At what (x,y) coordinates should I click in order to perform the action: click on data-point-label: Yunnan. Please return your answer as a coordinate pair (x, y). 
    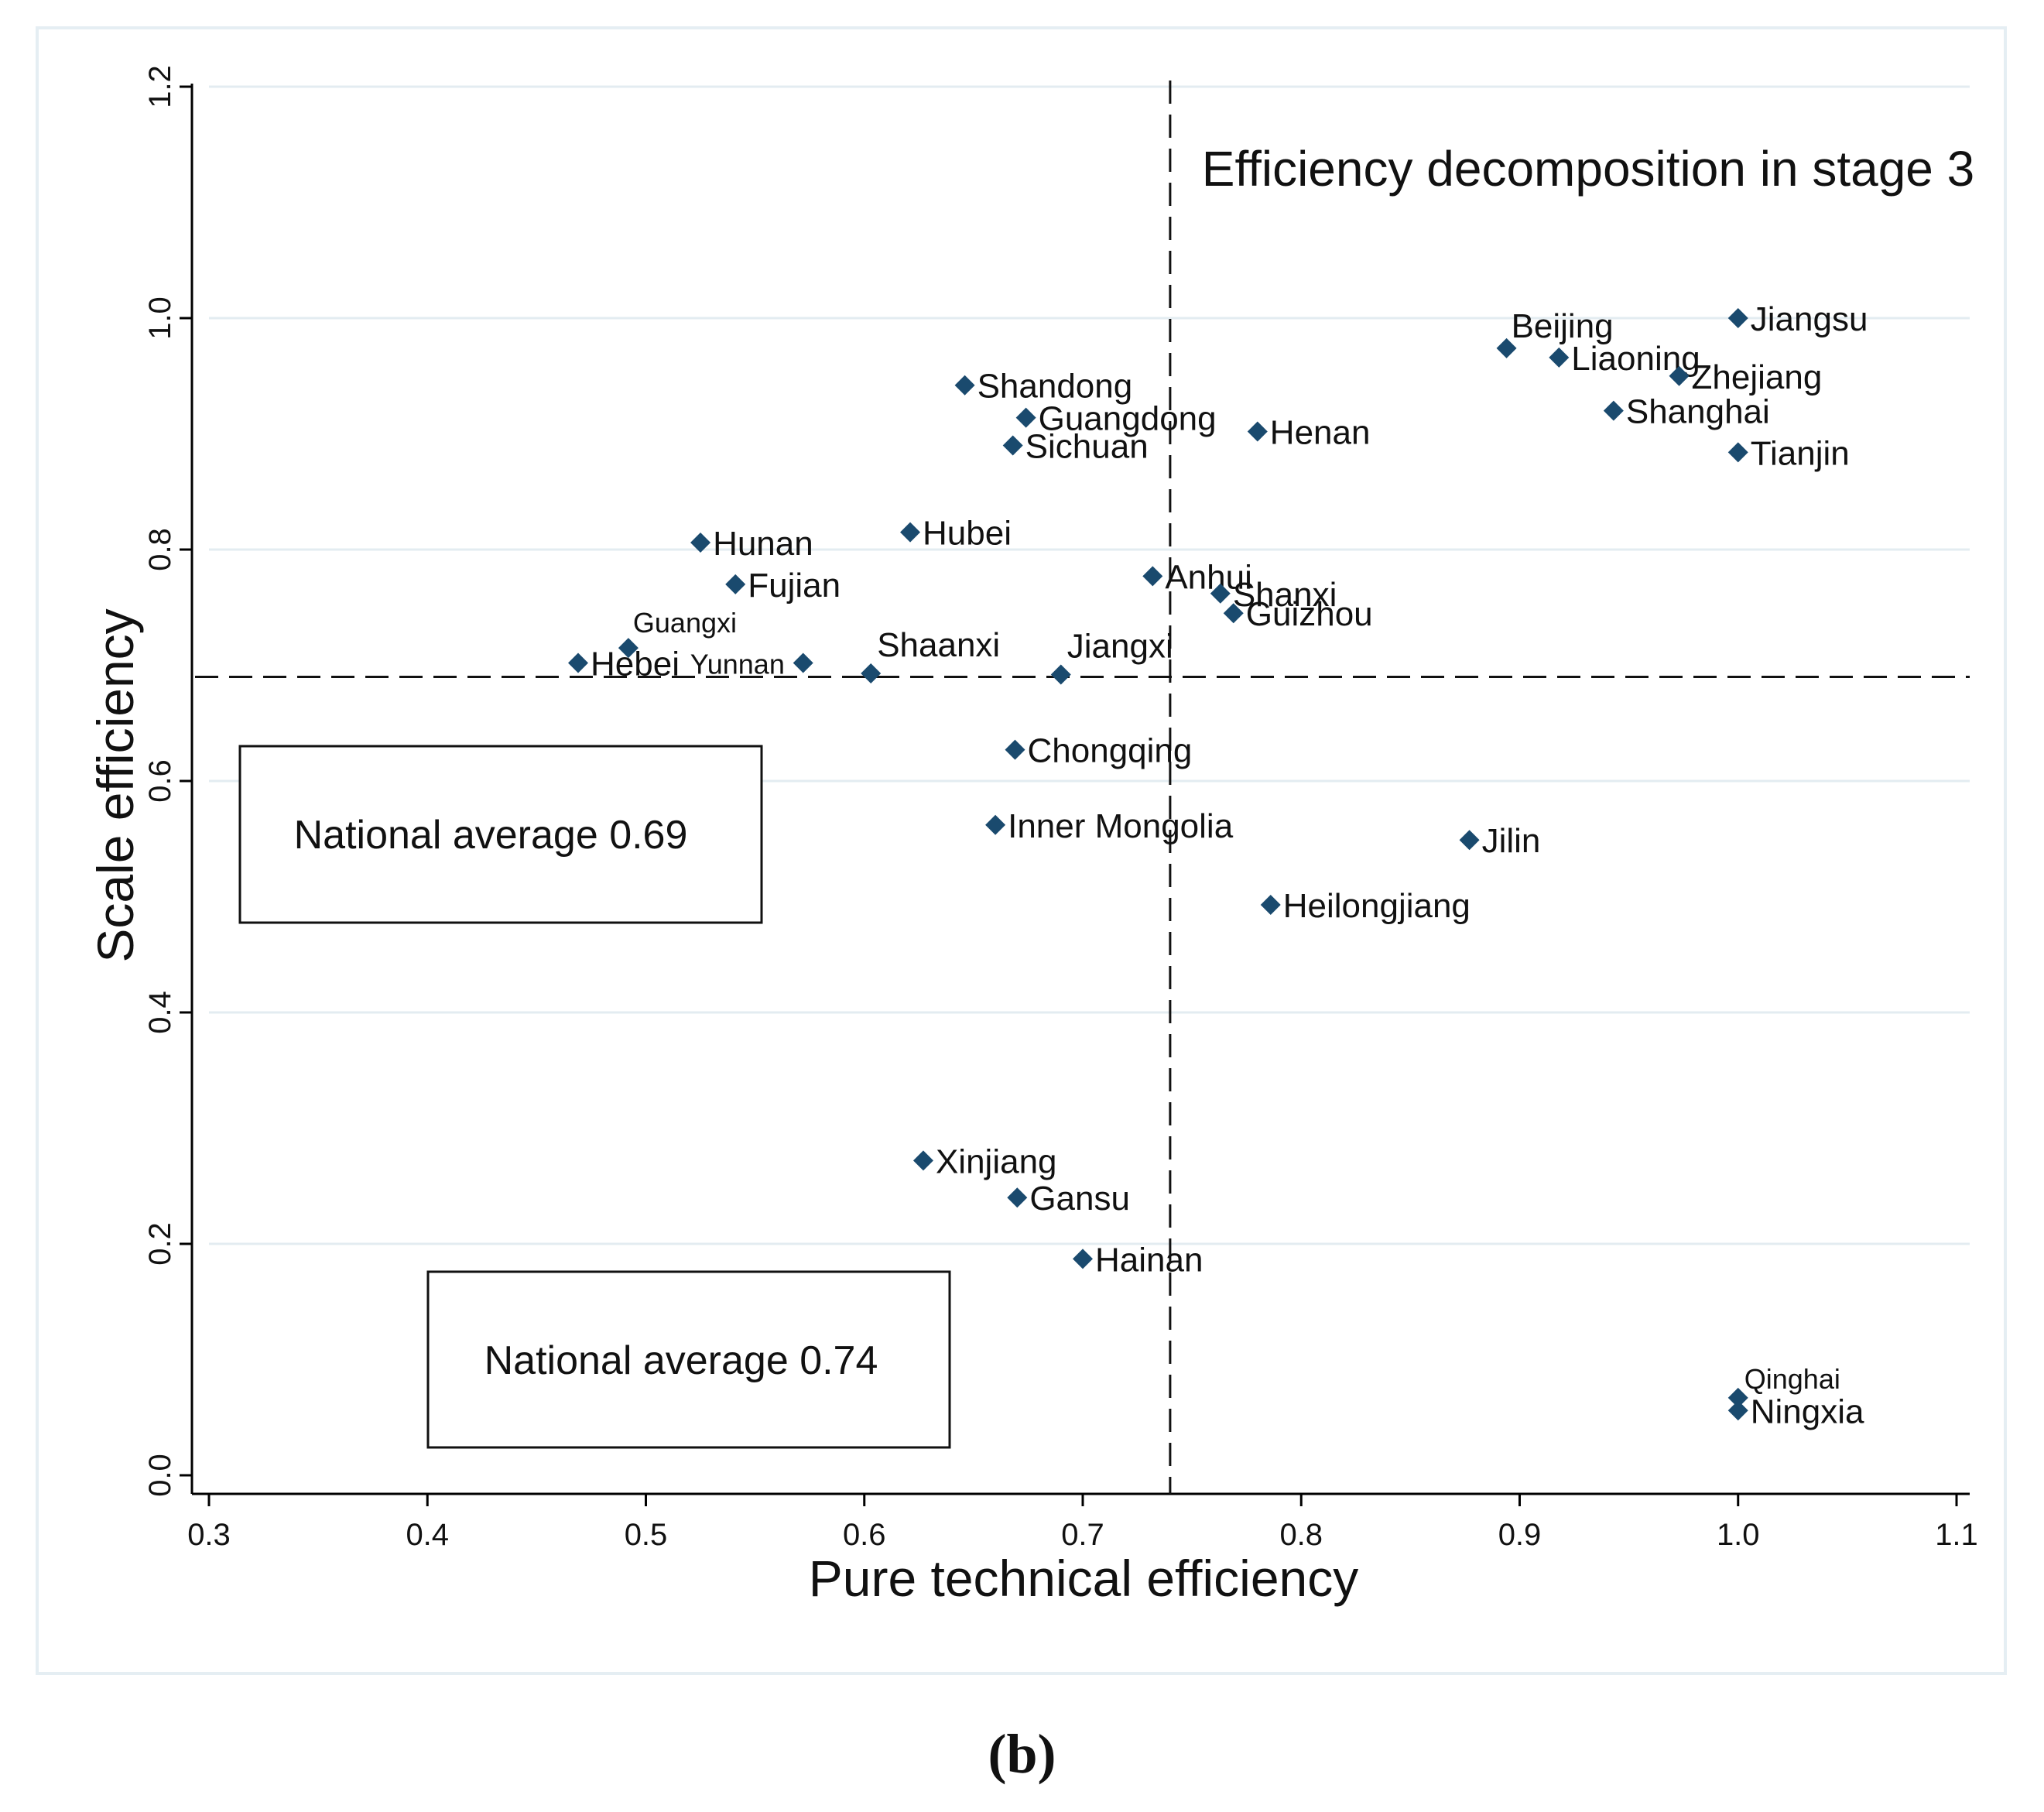
    Looking at the image, I should click on (737, 664).